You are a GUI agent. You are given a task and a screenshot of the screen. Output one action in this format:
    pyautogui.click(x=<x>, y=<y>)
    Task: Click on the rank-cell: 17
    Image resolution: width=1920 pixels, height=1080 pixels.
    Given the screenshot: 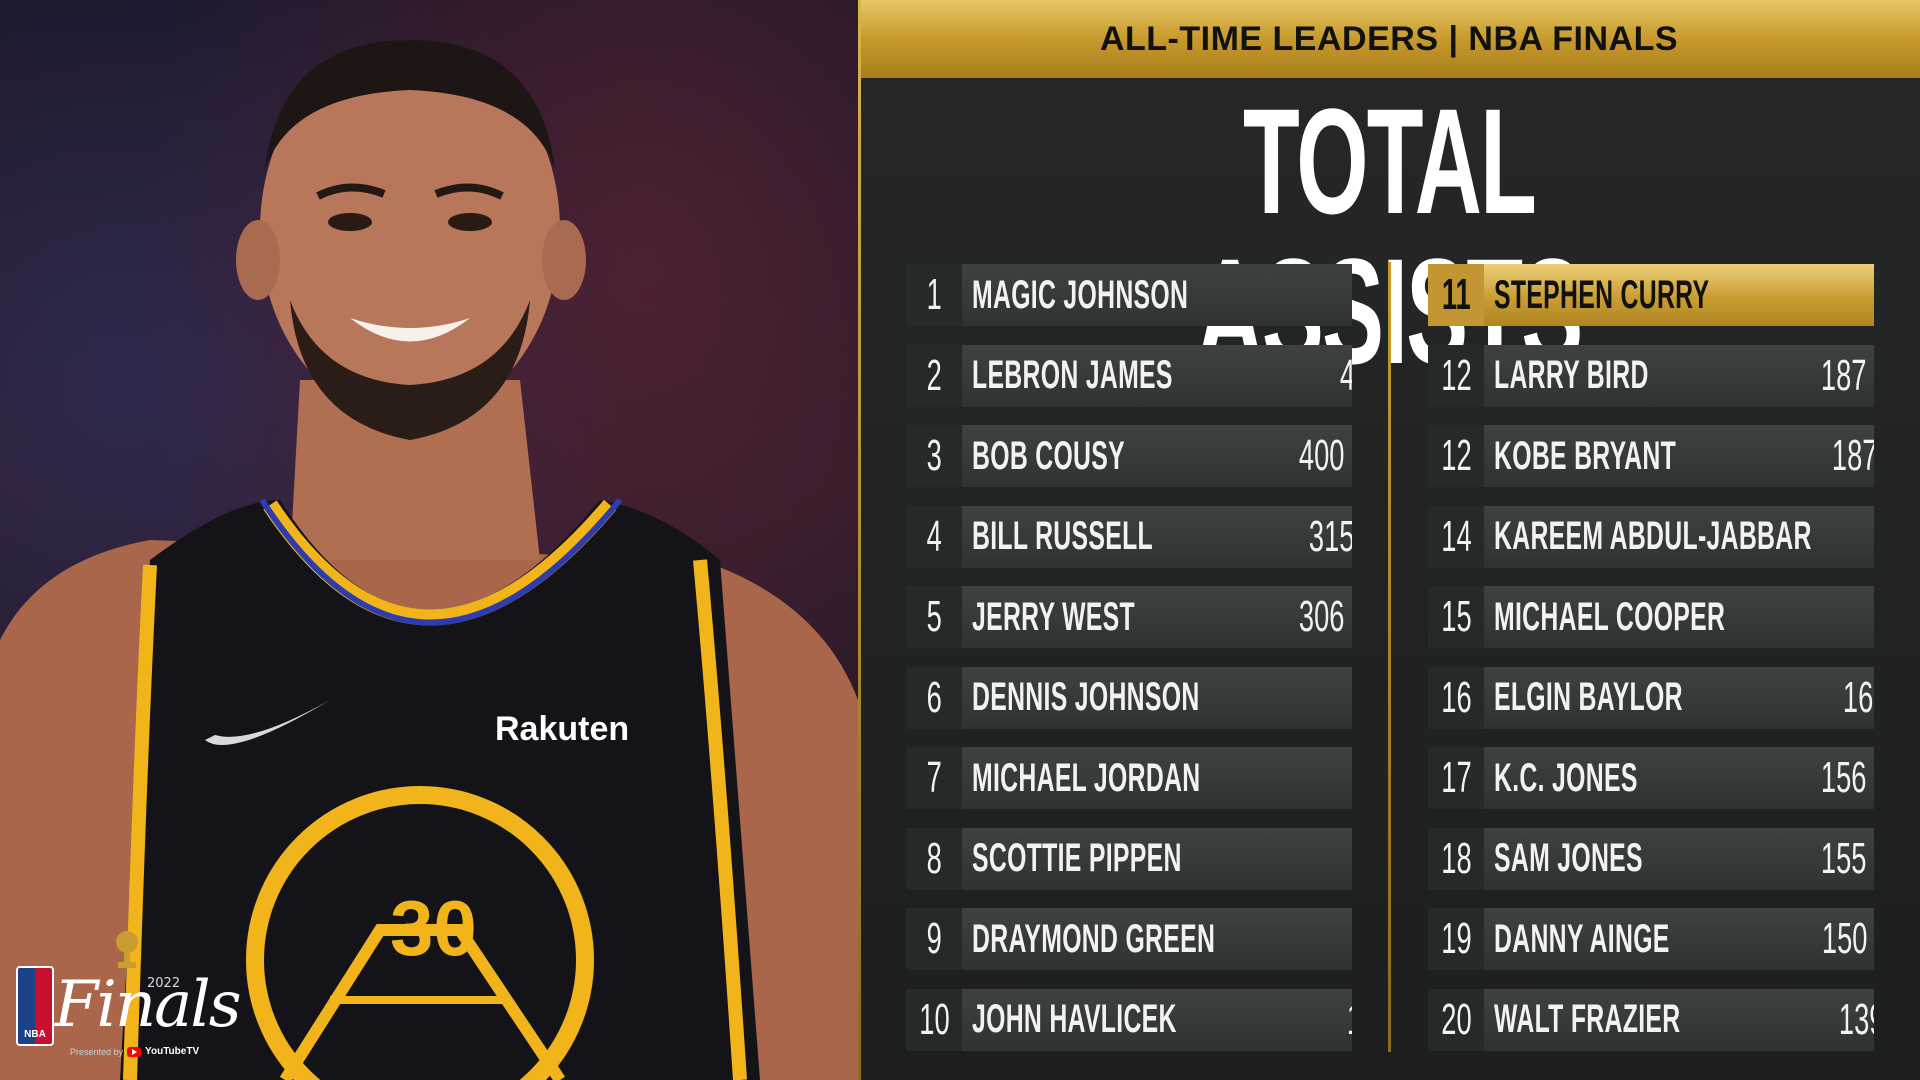 What is the action you would take?
    pyautogui.click(x=1456, y=778)
    